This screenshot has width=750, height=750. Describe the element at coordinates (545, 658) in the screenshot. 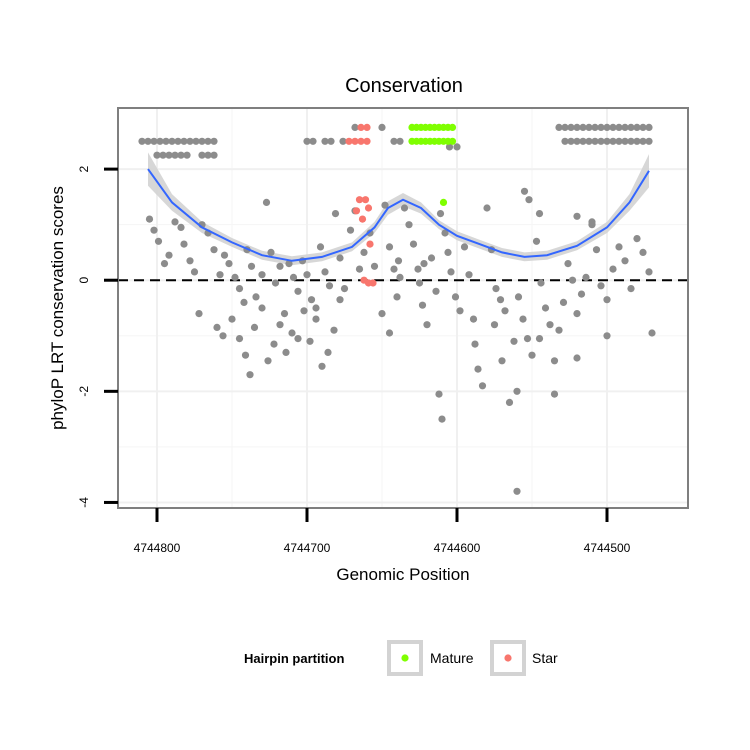

I see `legend-label-star: Star` at that location.